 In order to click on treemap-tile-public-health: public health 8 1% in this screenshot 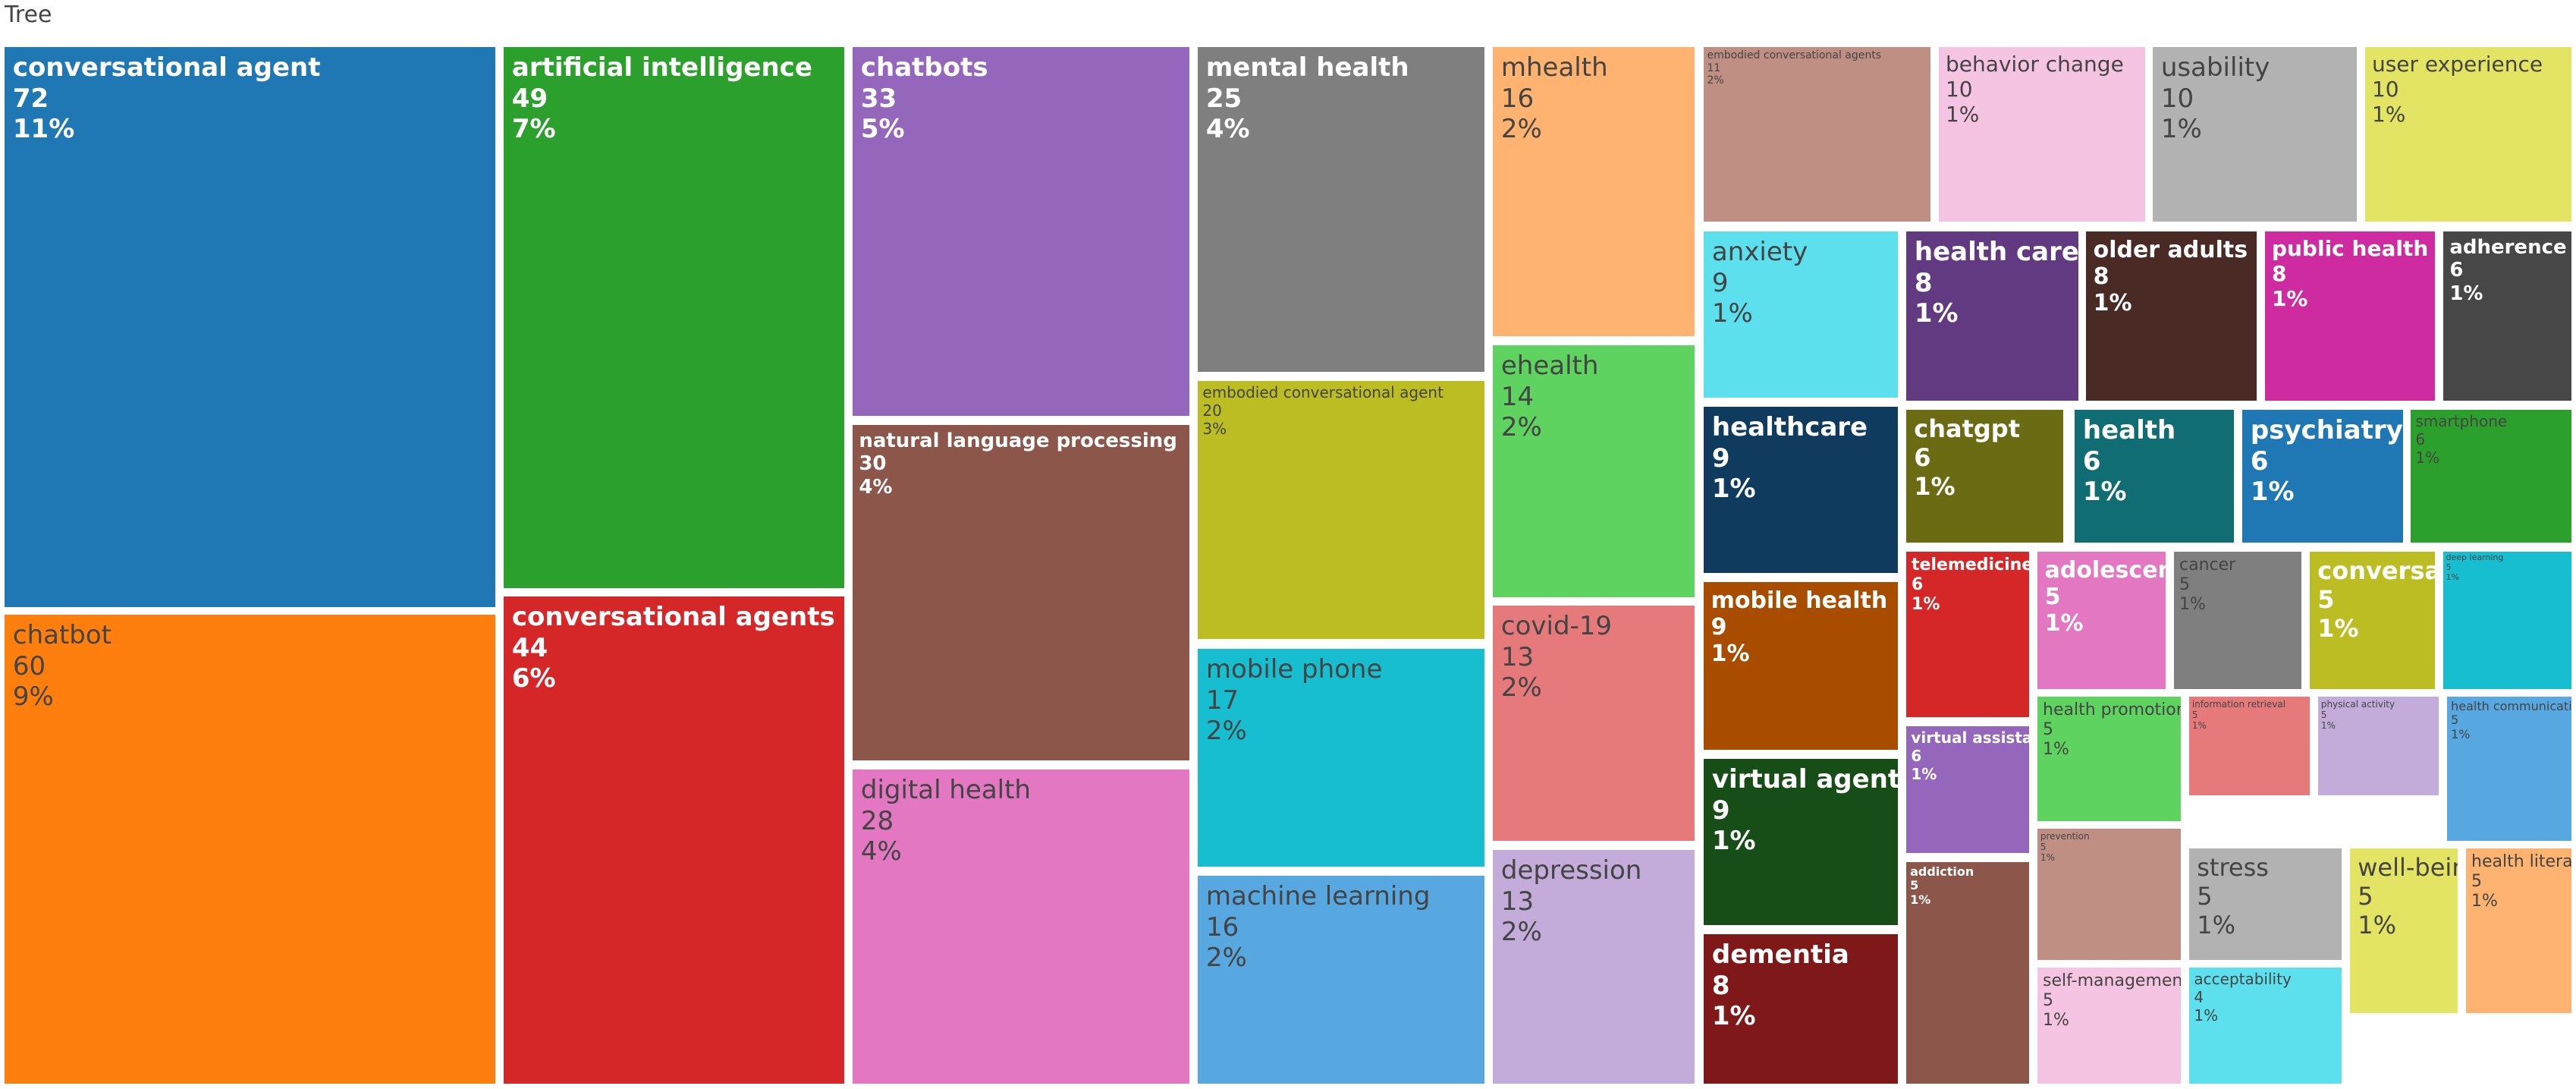, I will do `click(2350, 316)`.